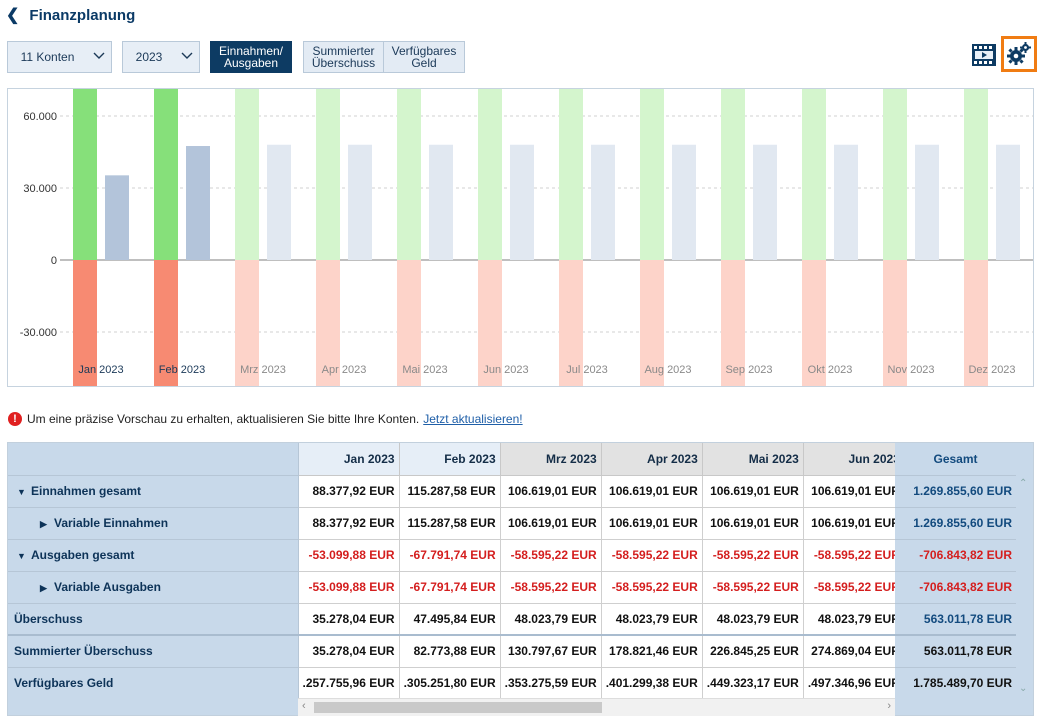  I want to click on row-label: ▼ Ausgaben gesamt, so click(153, 555).